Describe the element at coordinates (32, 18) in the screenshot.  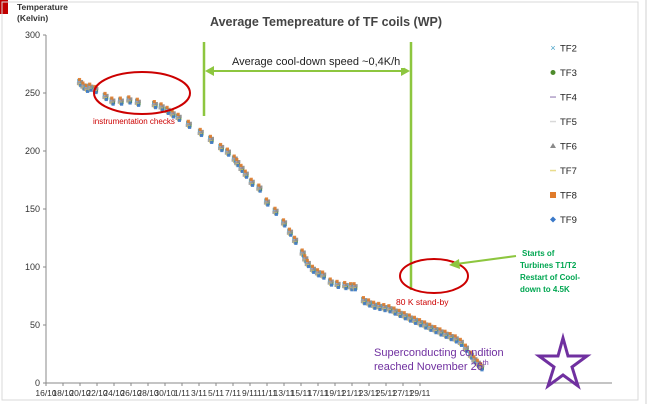
I see `y-axis-label-line2: (Kelvin)` at that location.